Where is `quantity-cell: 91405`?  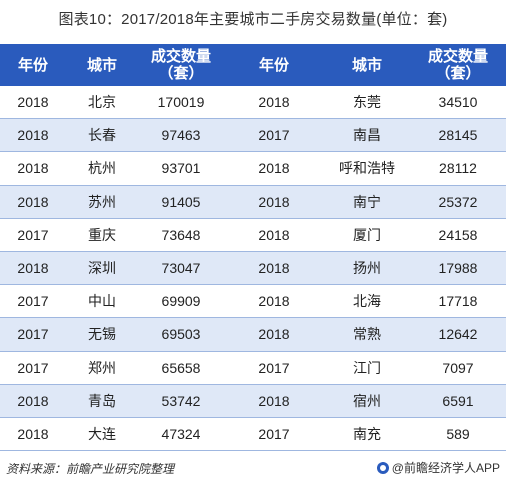 quantity-cell: 91405 is located at coordinates (181, 202).